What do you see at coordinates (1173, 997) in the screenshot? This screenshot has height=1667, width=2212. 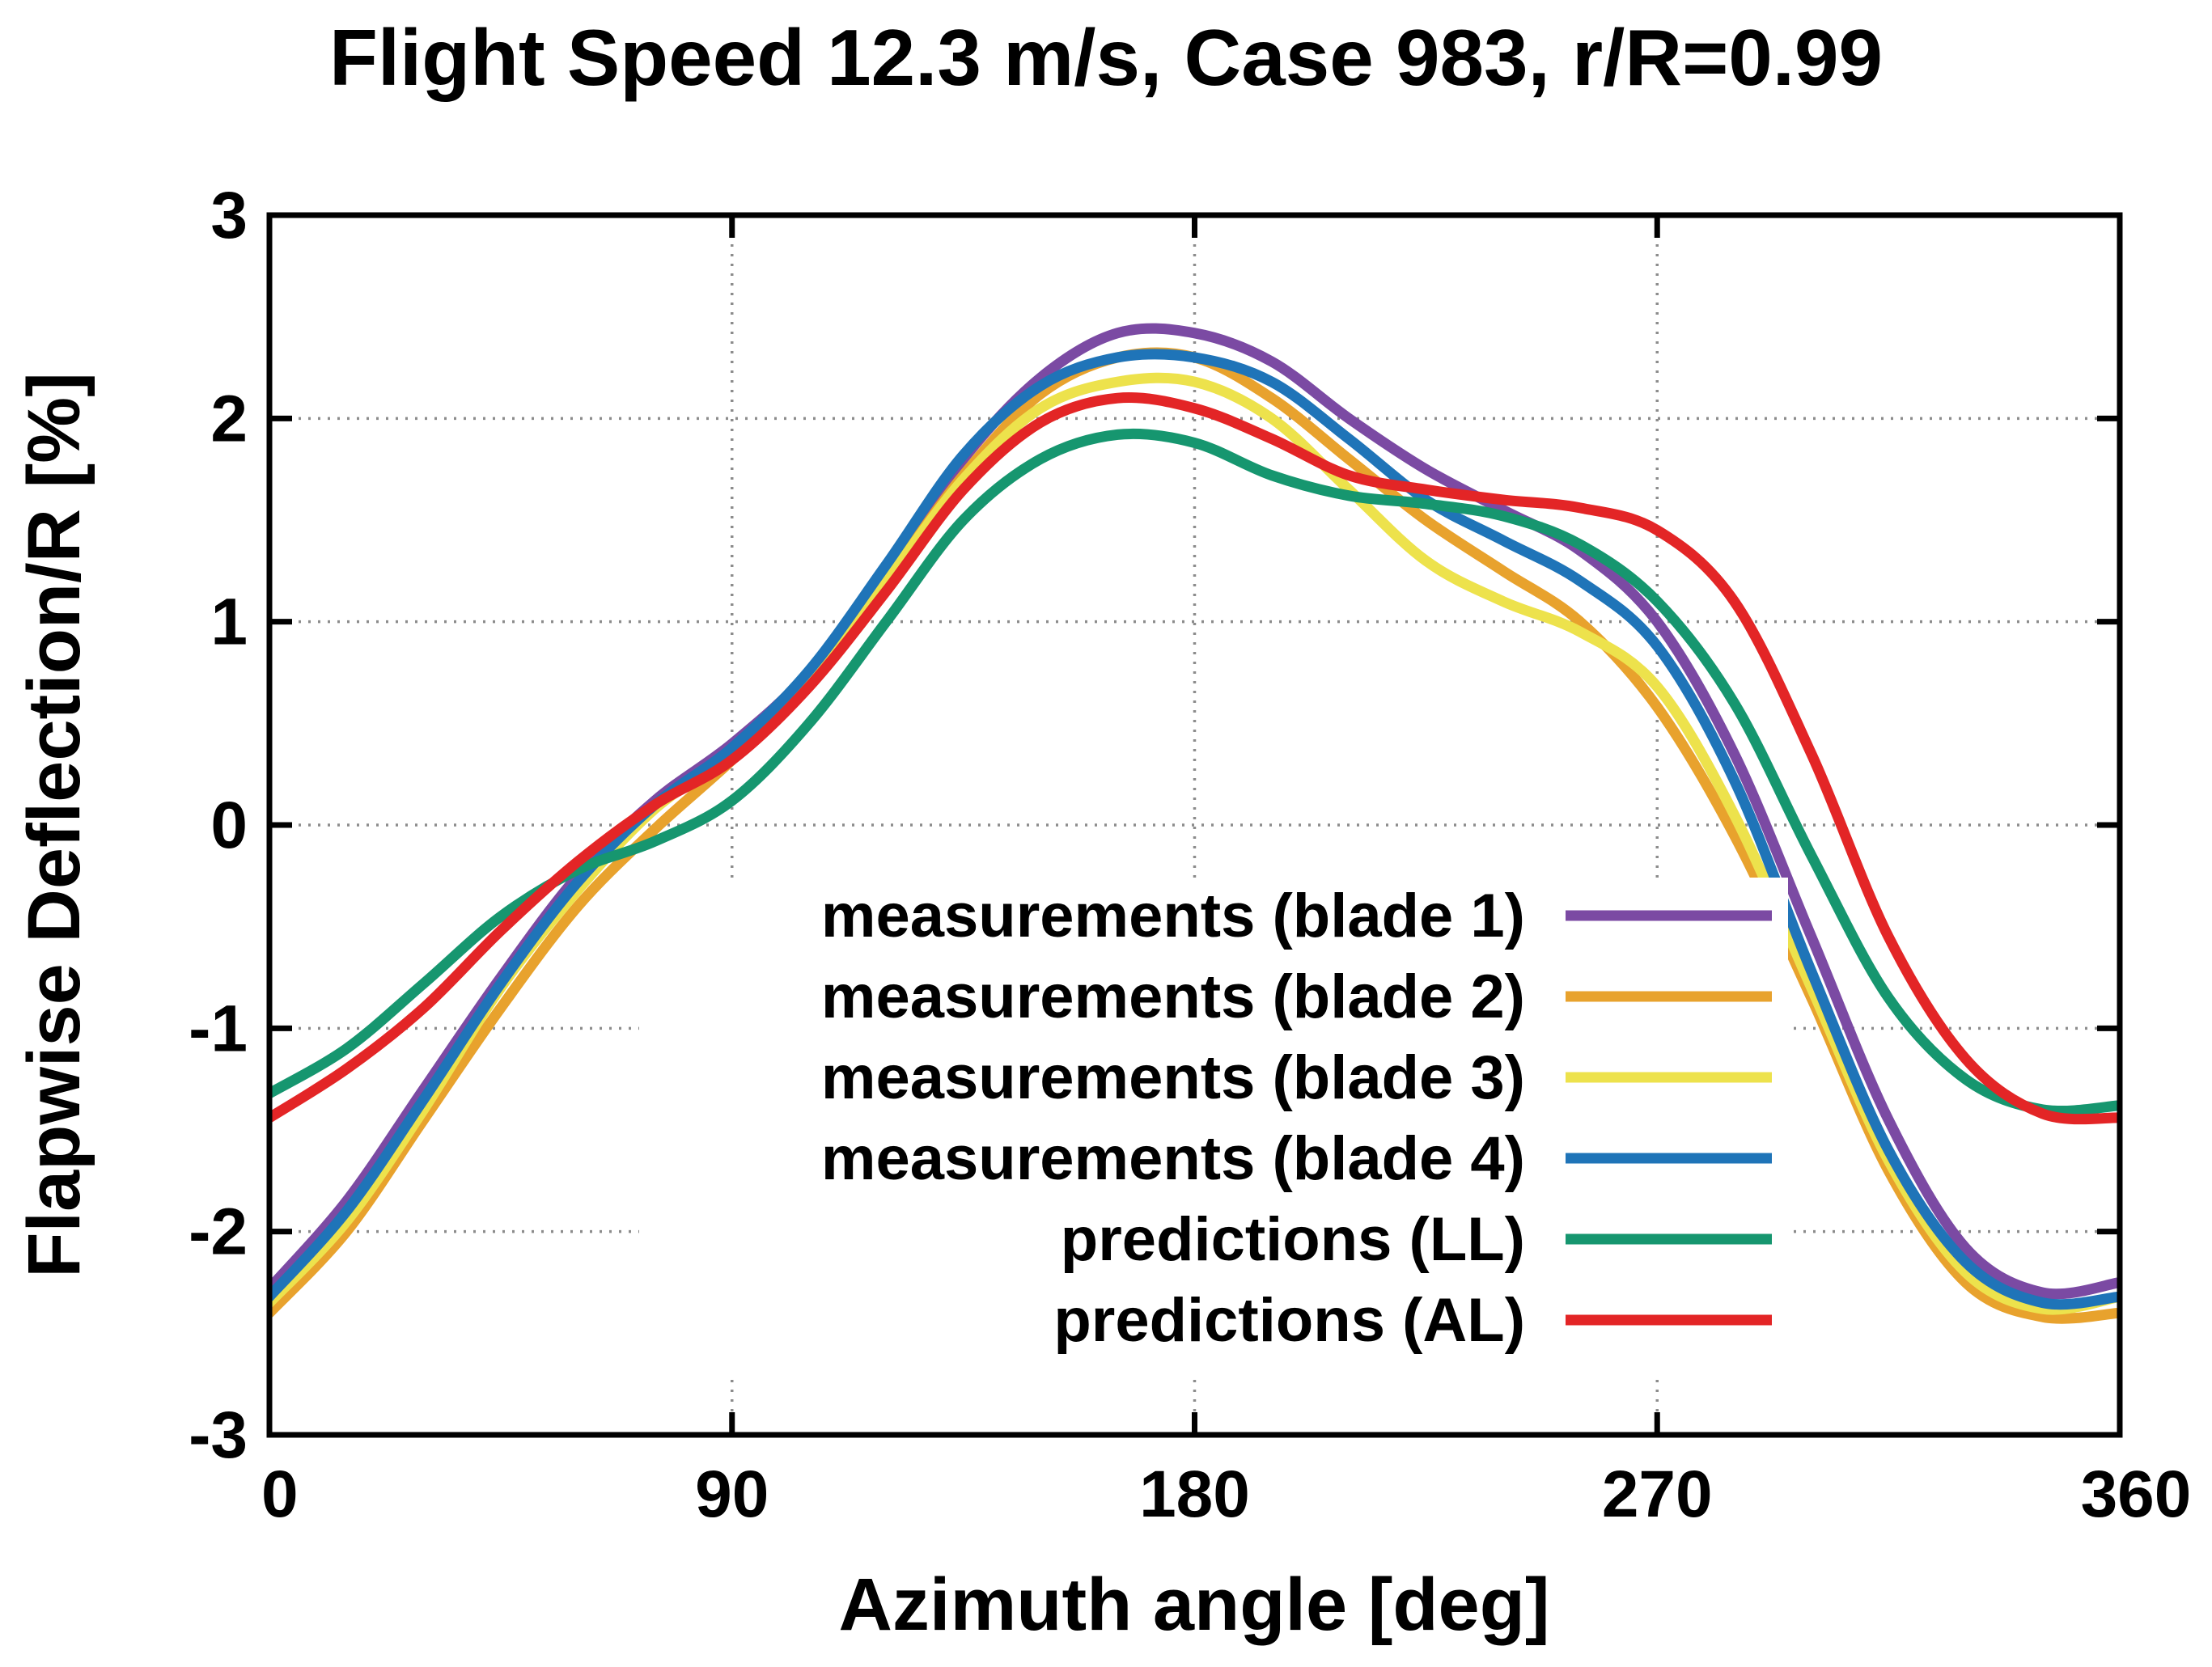 I see `legend-label-2: measurements (blade 2)` at bounding box center [1173, 997].